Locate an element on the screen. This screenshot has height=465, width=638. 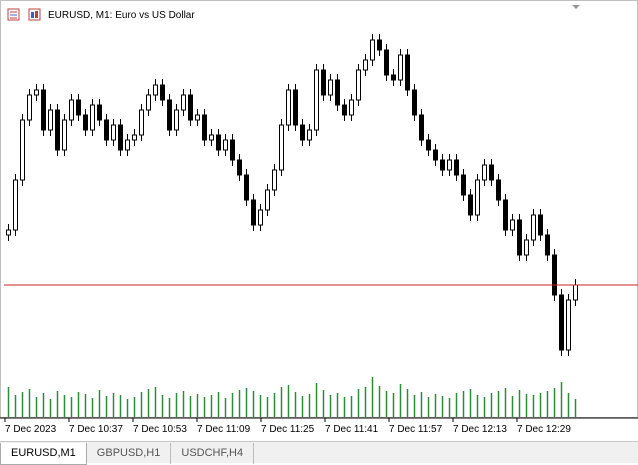
chart-tab: EURUSD,M1 is located at coordinates (43, 454).